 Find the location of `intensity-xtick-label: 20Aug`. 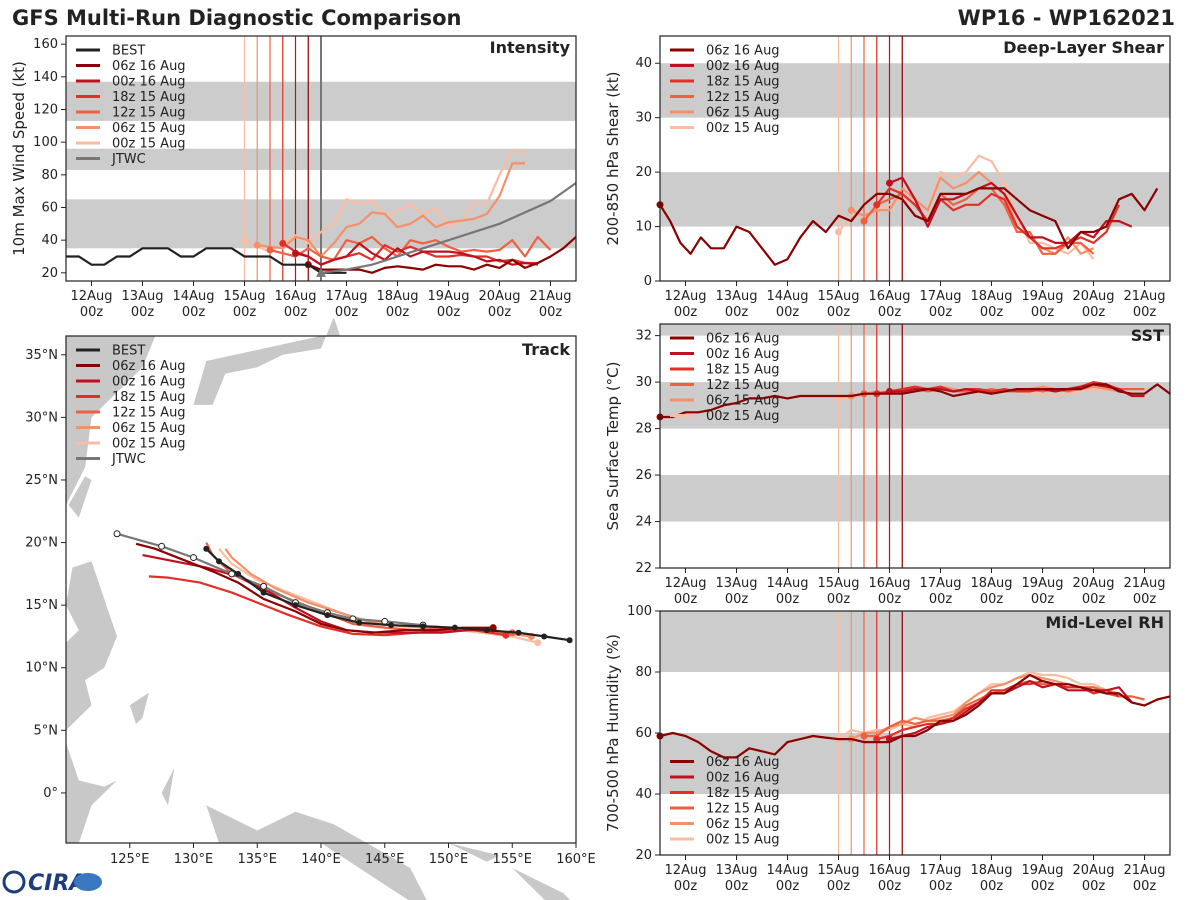

intensity-xtick-label: 20Aug is located at coordinates (500, 296).